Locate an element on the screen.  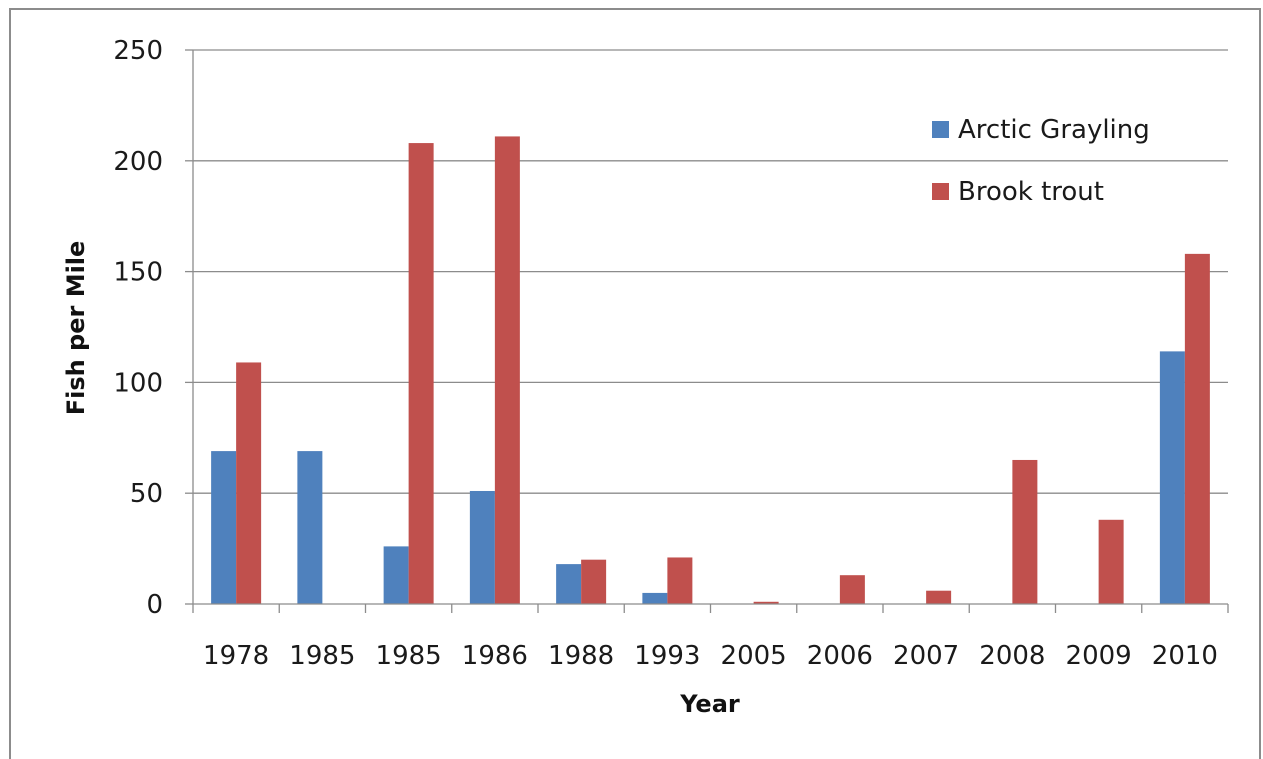
y-tick-label: 100 is located at coordinates (138, 383).